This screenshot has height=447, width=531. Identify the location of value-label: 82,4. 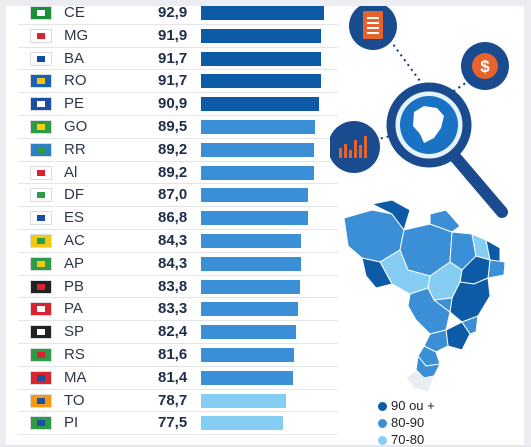
(173, 332).